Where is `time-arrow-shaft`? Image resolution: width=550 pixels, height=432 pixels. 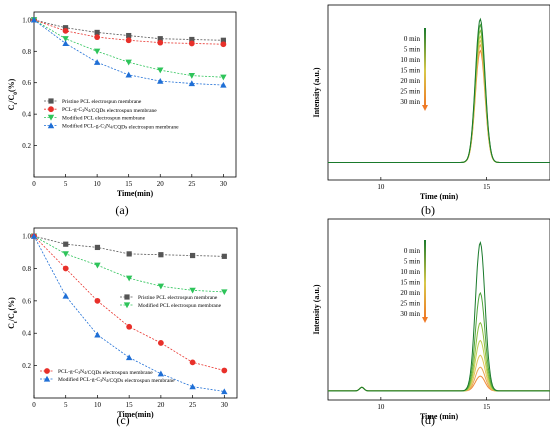
time-arrow-shaft is located at coordinates (425, 279).